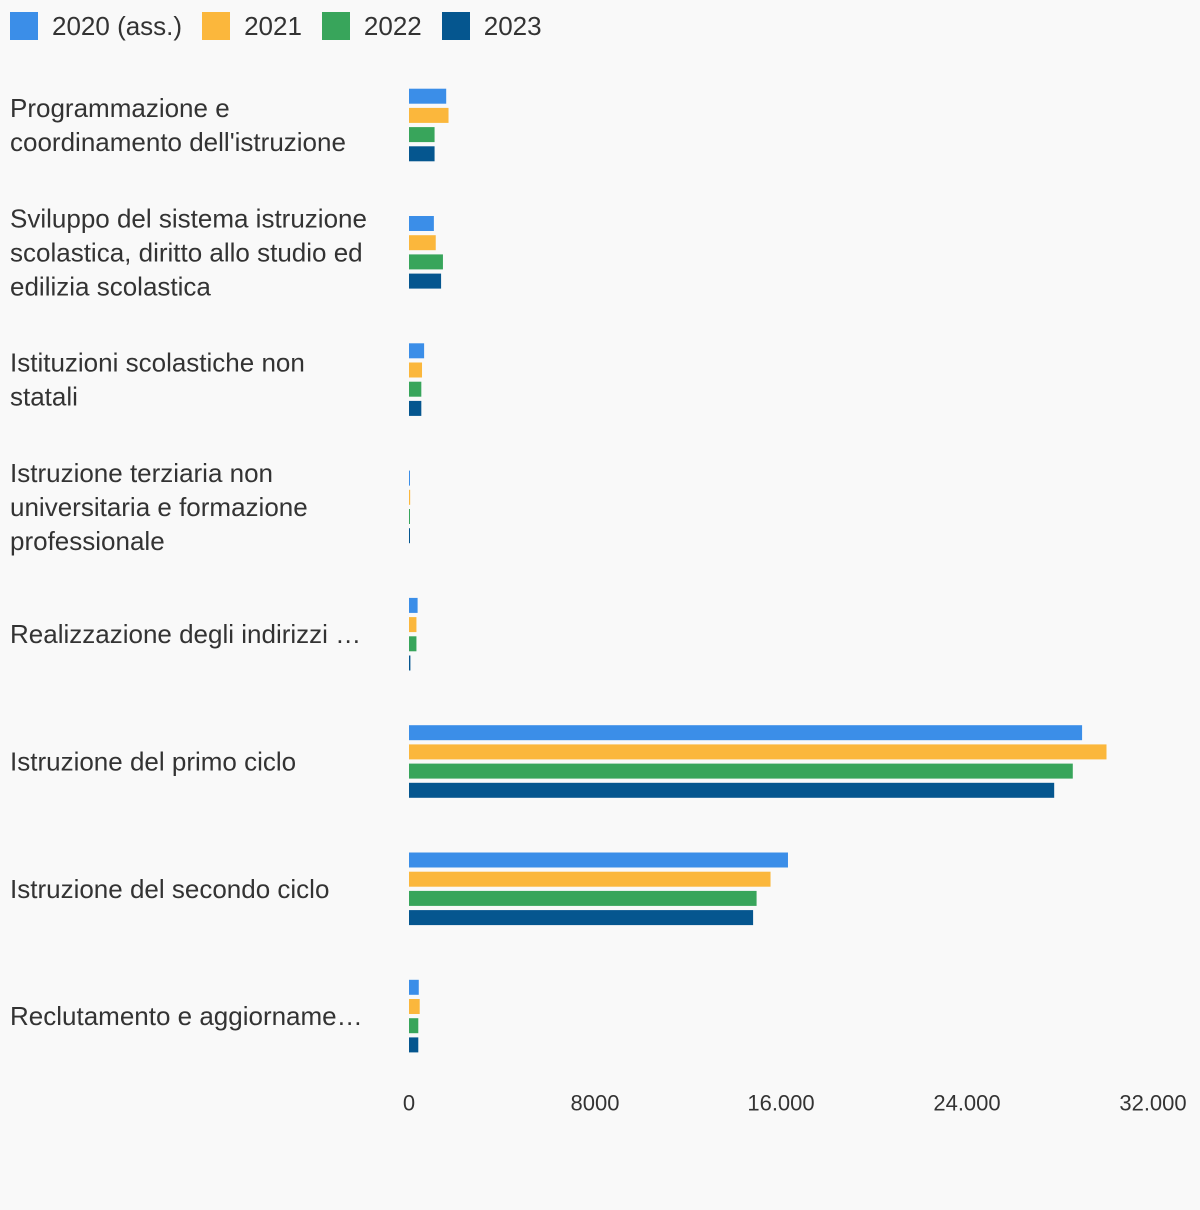  I want to click on category-label-line: Istruzione terziaria non, so click(141, 473).